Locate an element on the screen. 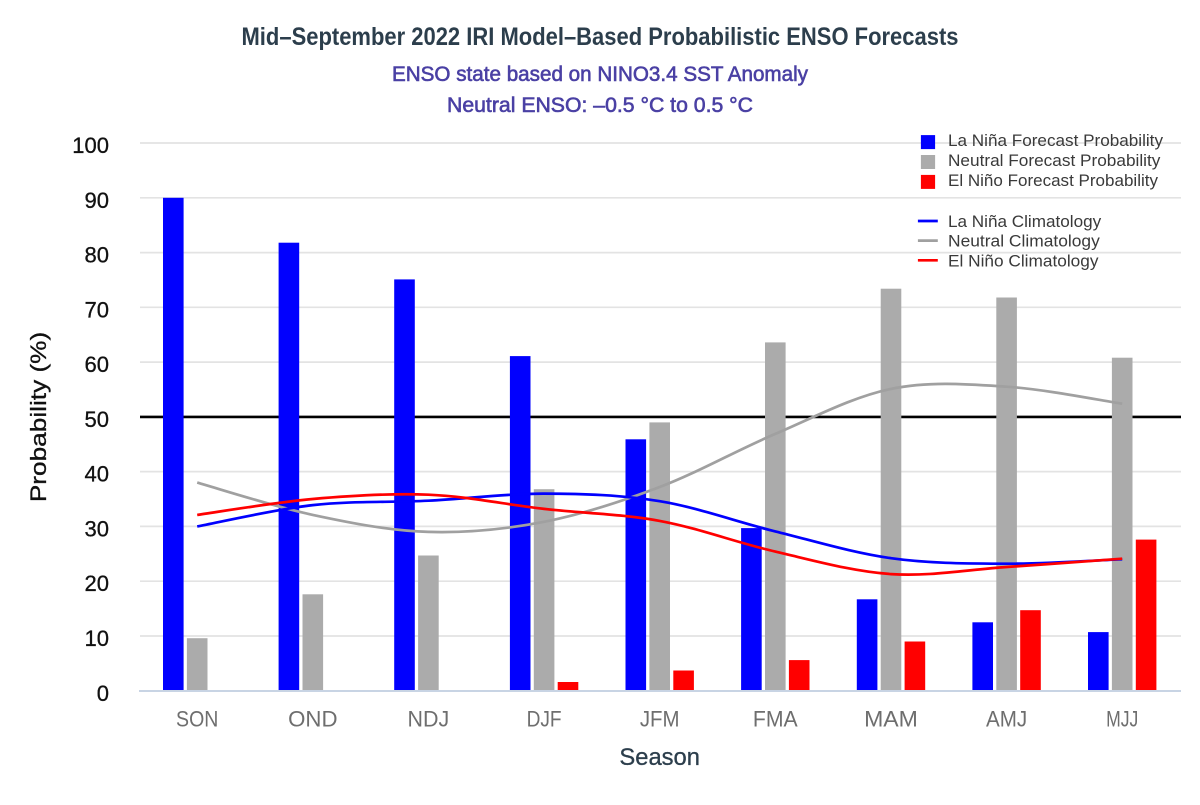 The height and width of the screenshot is (805, 1200). svg-text: SON is located at coordinates (197, 719).